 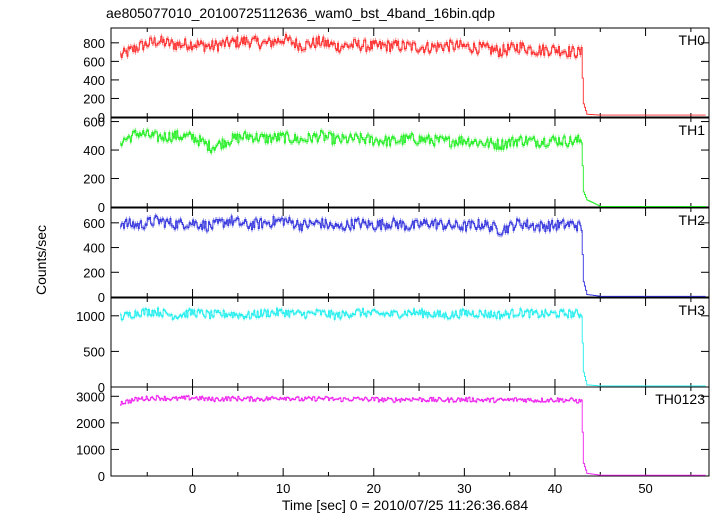 I want to click on panel-label: TH0, so click(x=692, y=40).